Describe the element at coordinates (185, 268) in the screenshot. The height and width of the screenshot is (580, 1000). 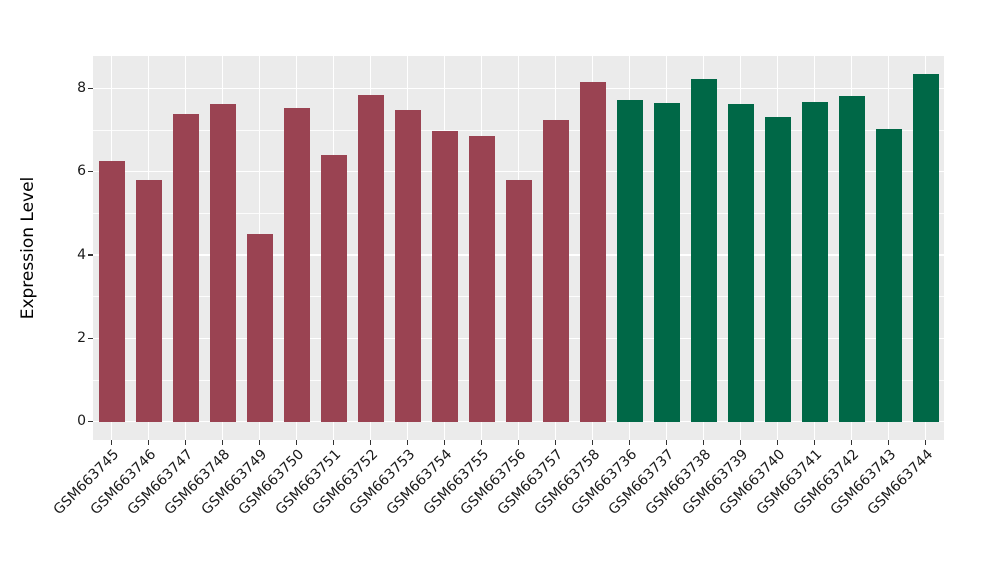
I see `bar-GSM663747` at that location.